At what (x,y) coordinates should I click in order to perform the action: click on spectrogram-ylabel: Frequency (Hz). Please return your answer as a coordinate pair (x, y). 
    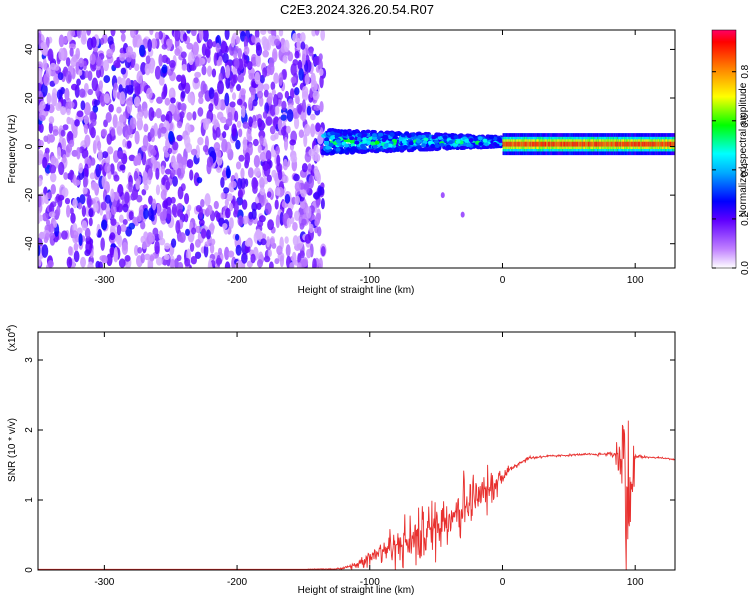
    Looking at the image, I should click on (12, 149).